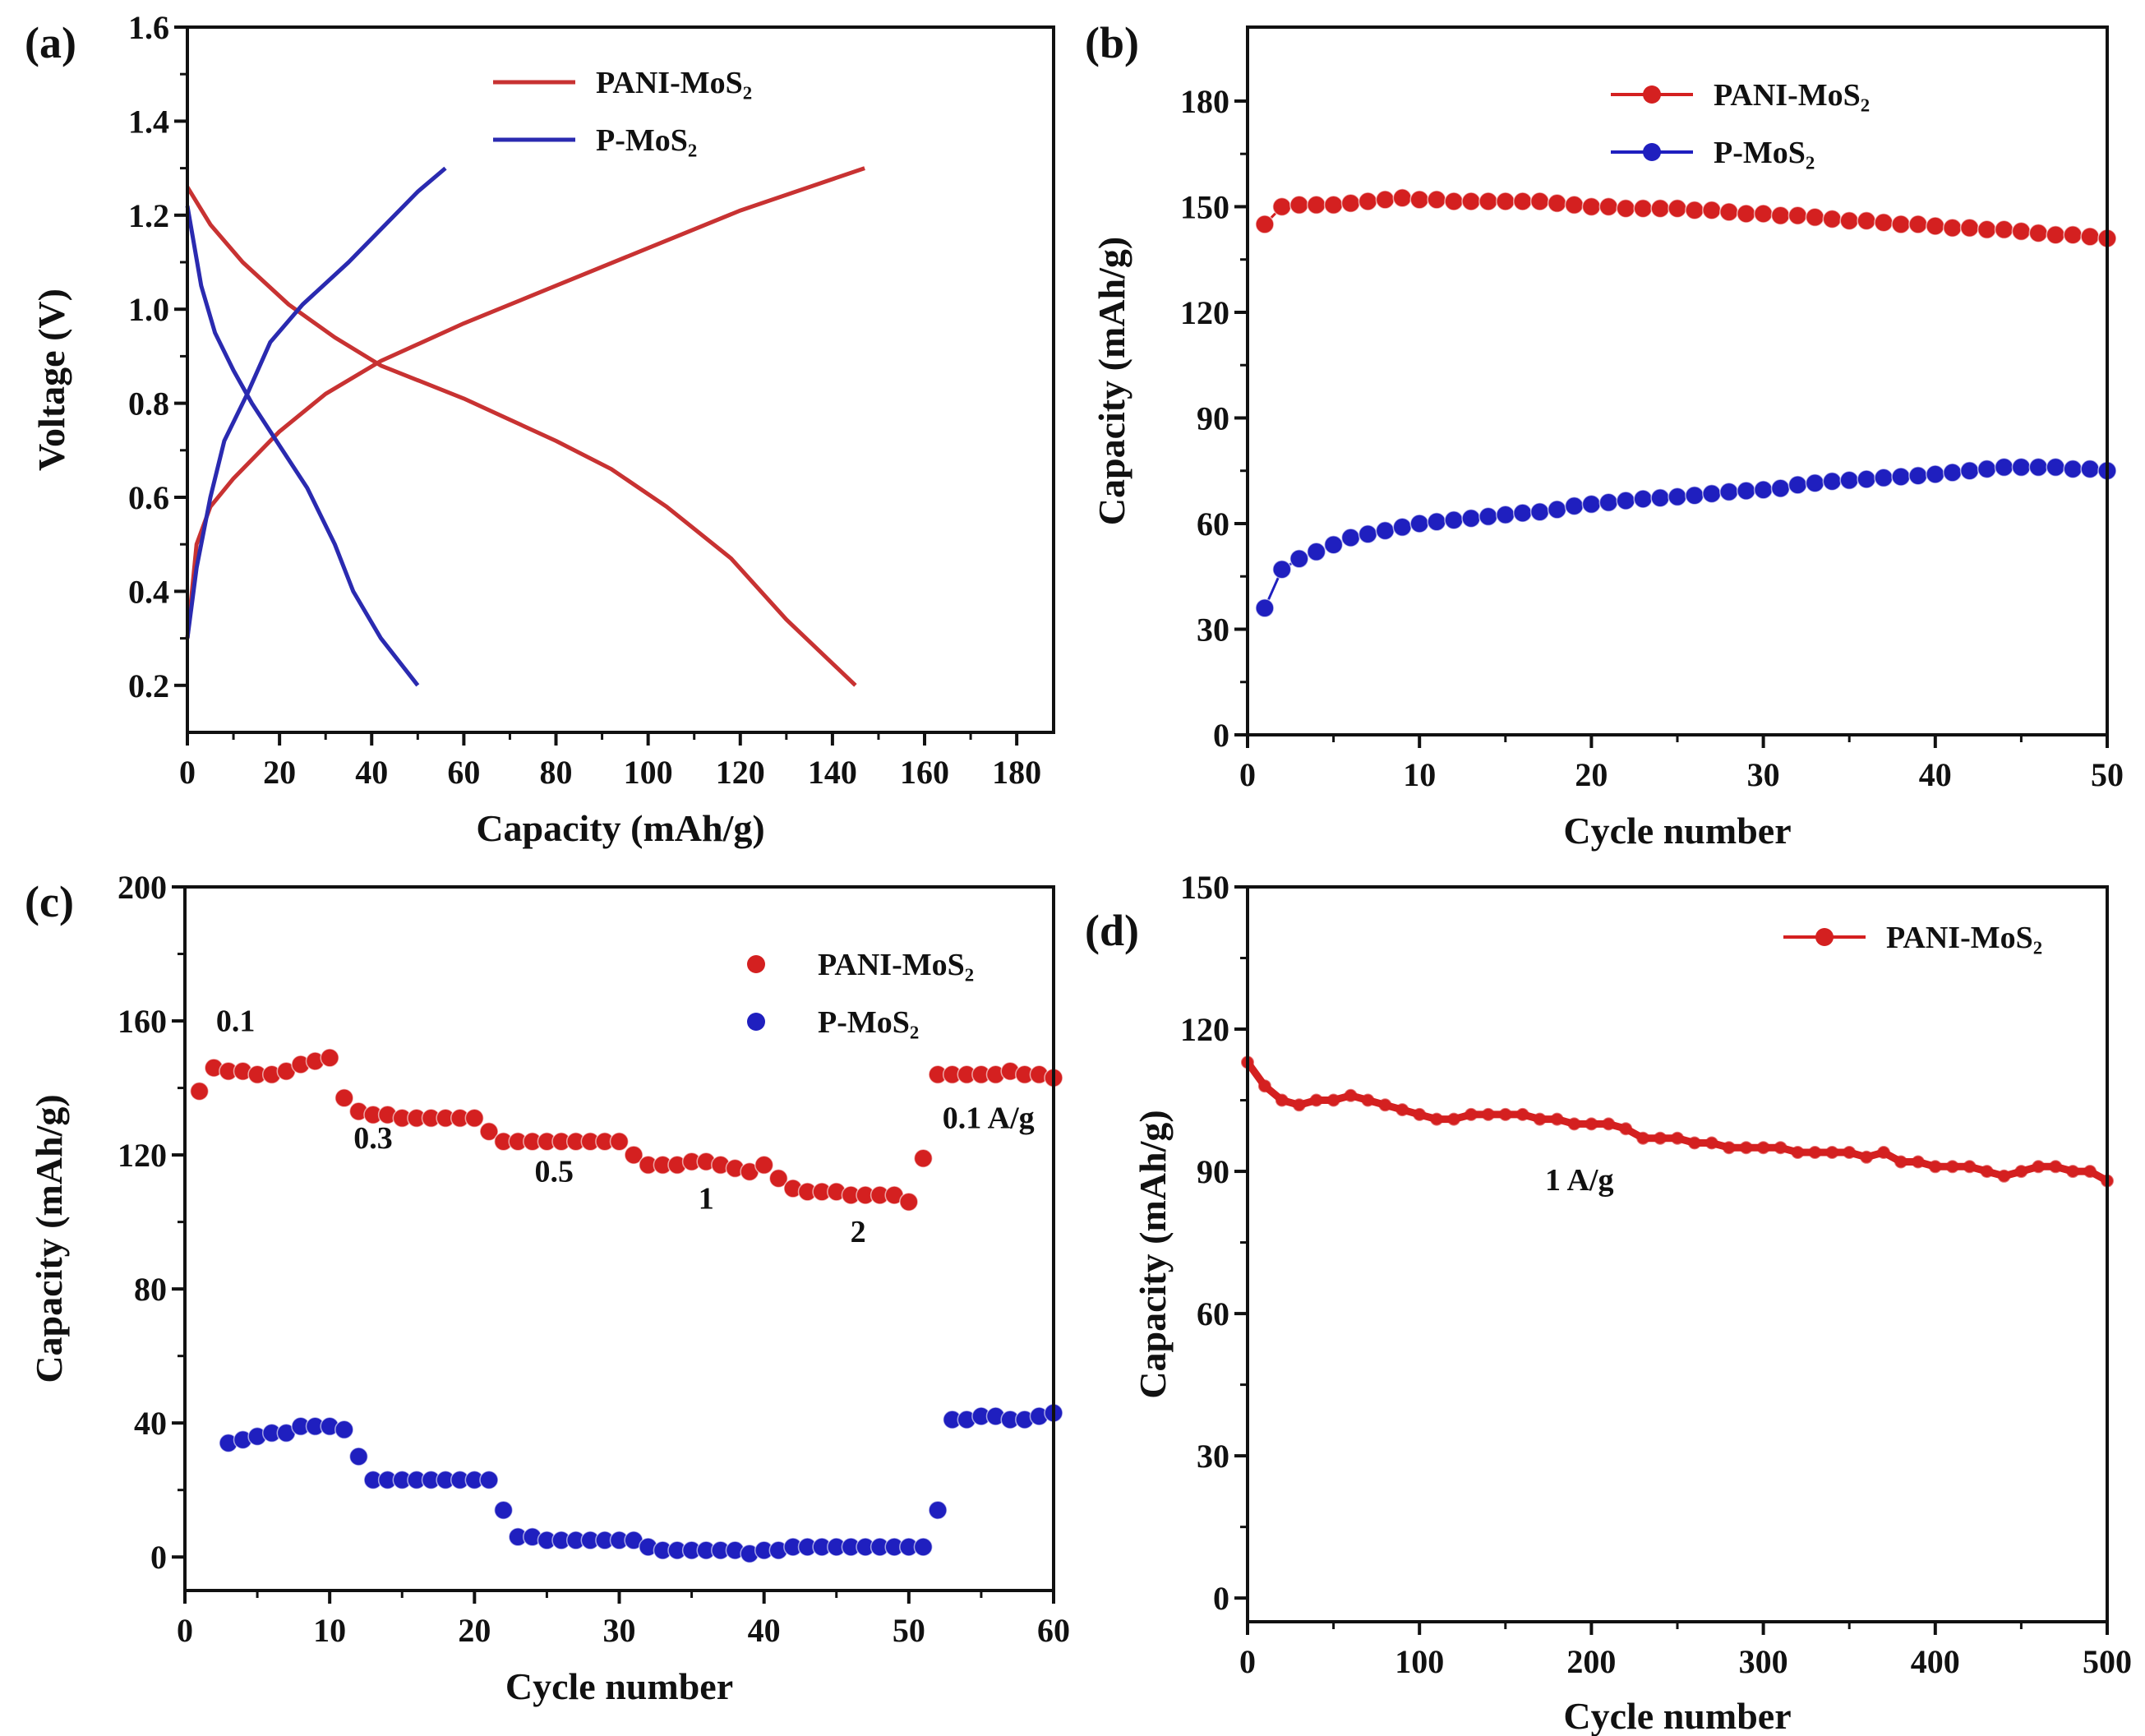  What do you see at coordinates (925, 772) in the screenshot?
I see `x-tick-label: 160` at bounding box center [925, 772].